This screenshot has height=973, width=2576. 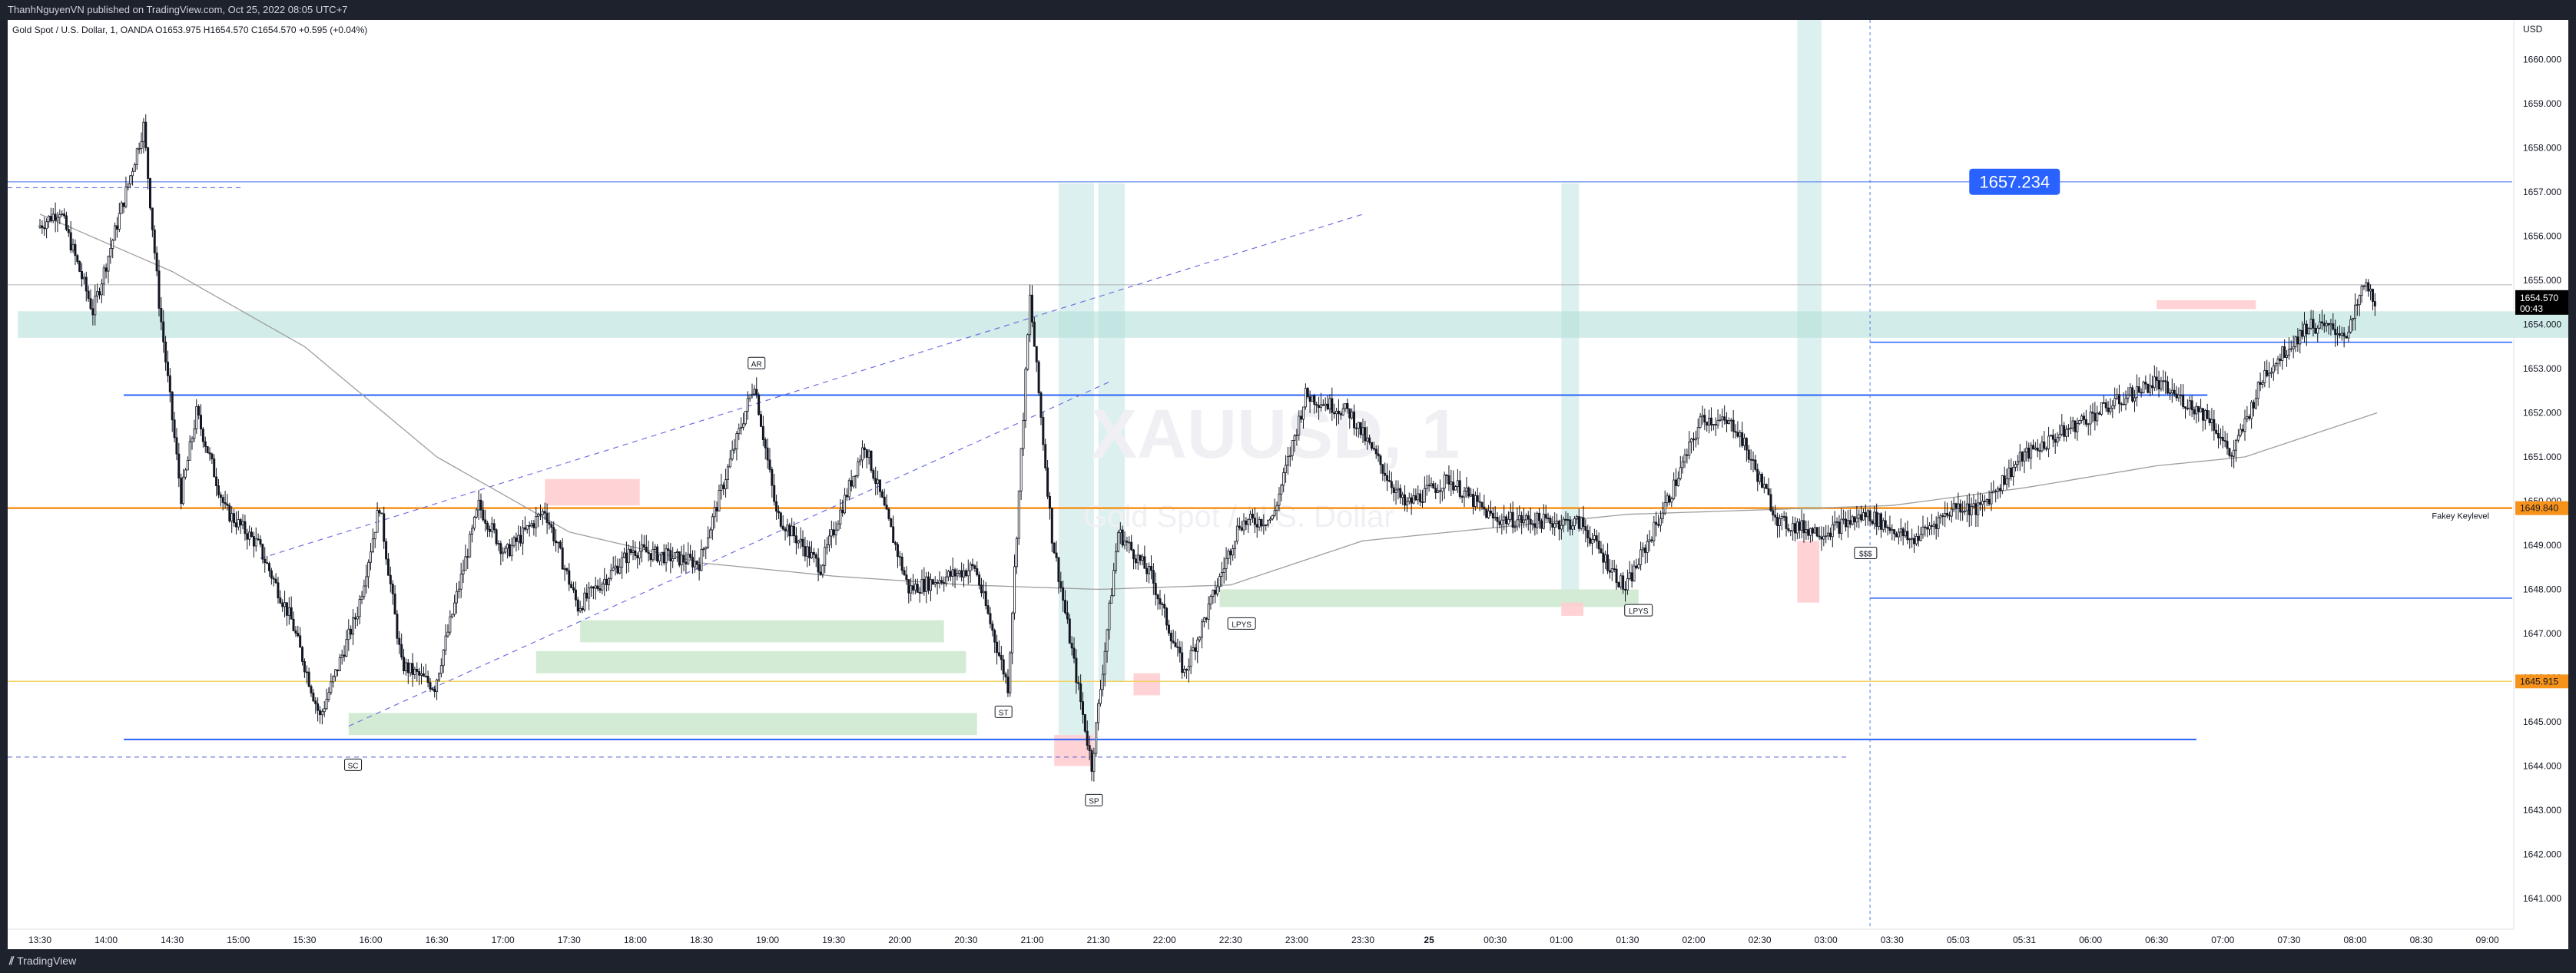 I want to click on annotation-label: SC, so click(x=353, y=766).